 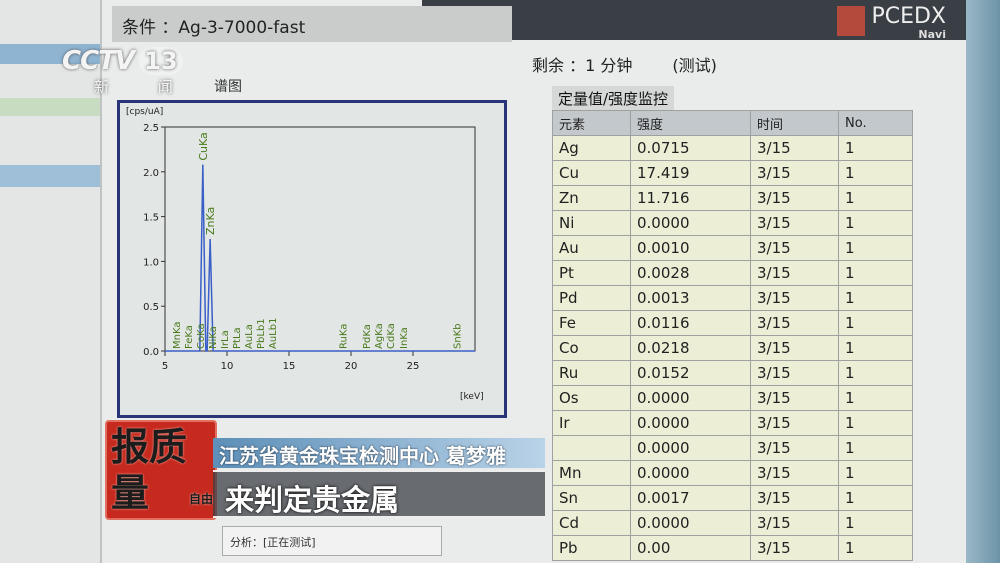 What do you see at coordinates (732, 198) in the screenshot?
I see `table-row: Zn 11.716 3/15 1` at bounding box center [732, 198].